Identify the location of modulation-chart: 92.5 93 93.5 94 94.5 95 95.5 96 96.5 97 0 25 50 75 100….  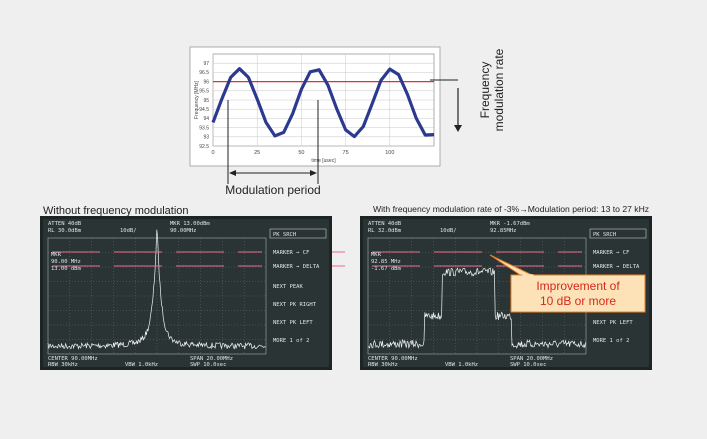
(315, 106).